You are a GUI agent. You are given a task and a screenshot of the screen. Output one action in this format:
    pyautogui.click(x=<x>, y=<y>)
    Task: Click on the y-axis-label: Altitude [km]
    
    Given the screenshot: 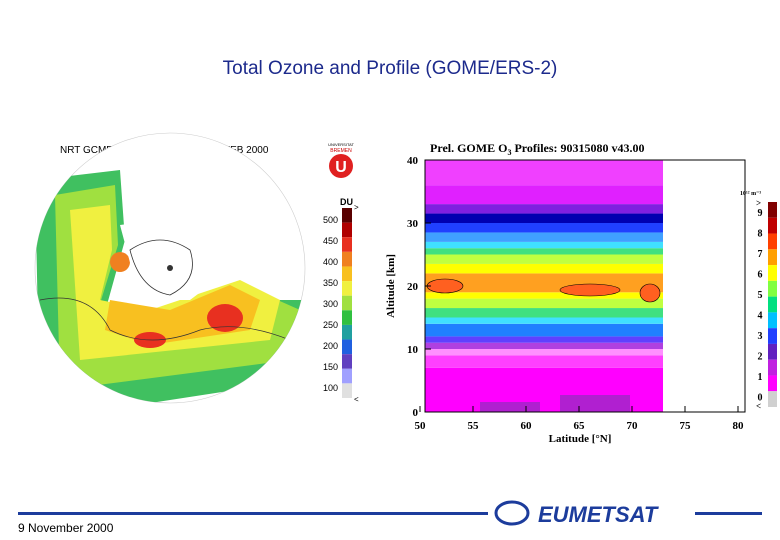 What is the action you would take?
    pyautogui.click(x=391, y=286)
    